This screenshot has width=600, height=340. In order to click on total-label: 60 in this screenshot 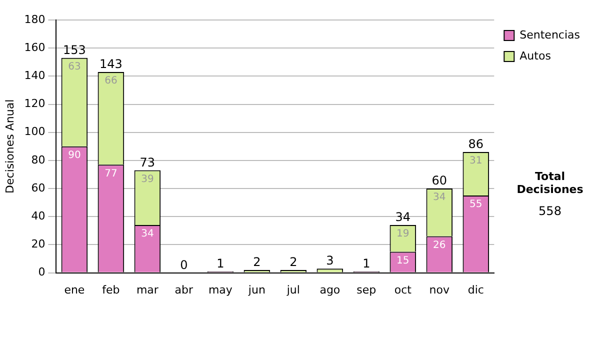, I will do `click(440, 181)`.